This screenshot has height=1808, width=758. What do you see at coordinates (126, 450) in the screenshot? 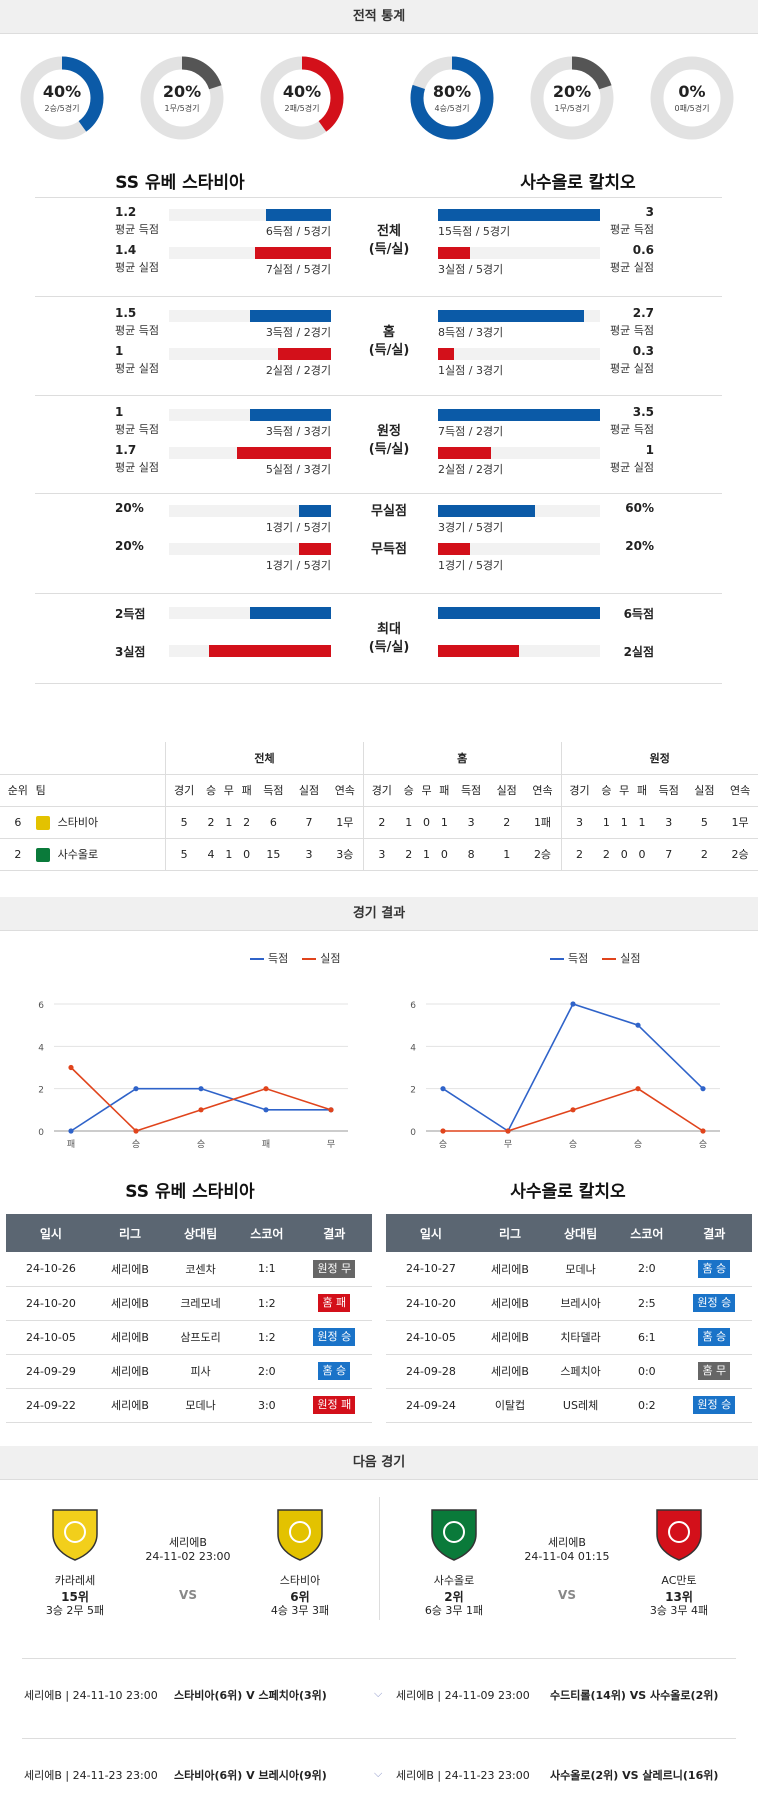
I see `home-stat-value: 1.7` at bounding box center [126, 450].